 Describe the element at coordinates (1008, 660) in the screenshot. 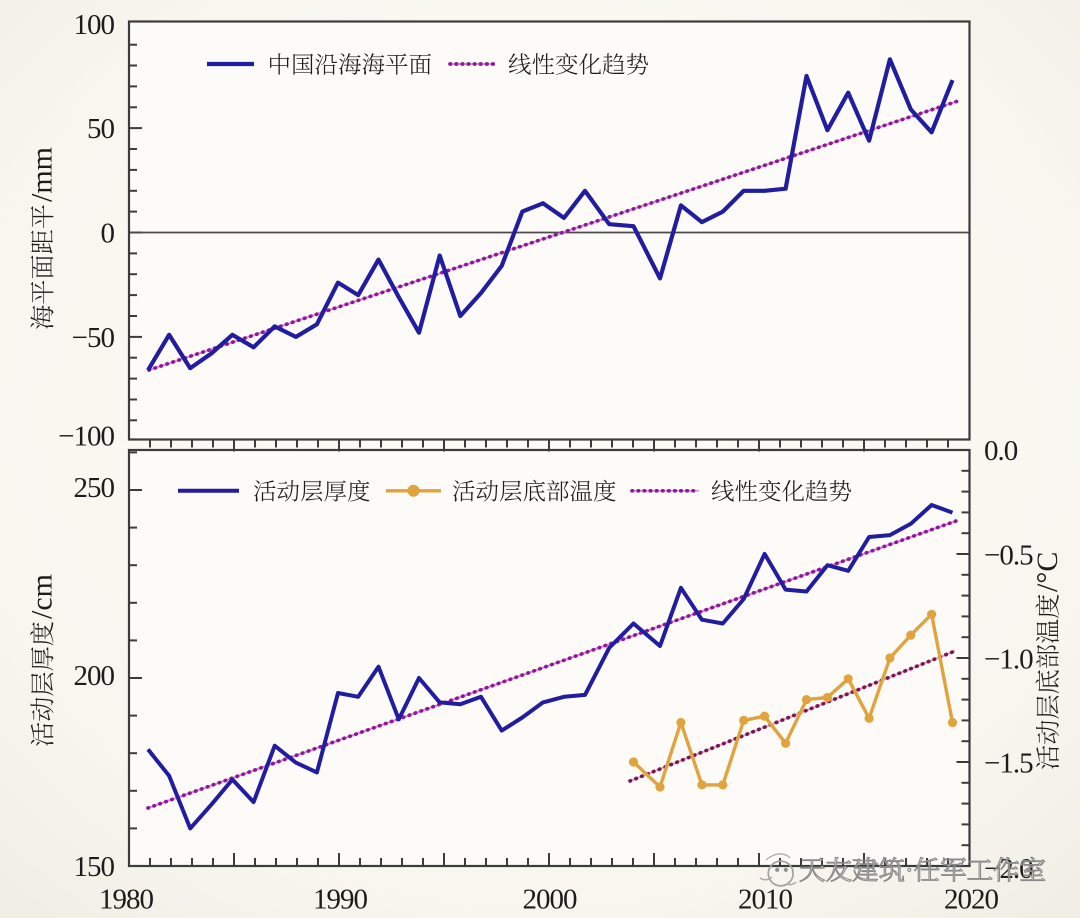

I see `svg-text: −1.0` at that location.